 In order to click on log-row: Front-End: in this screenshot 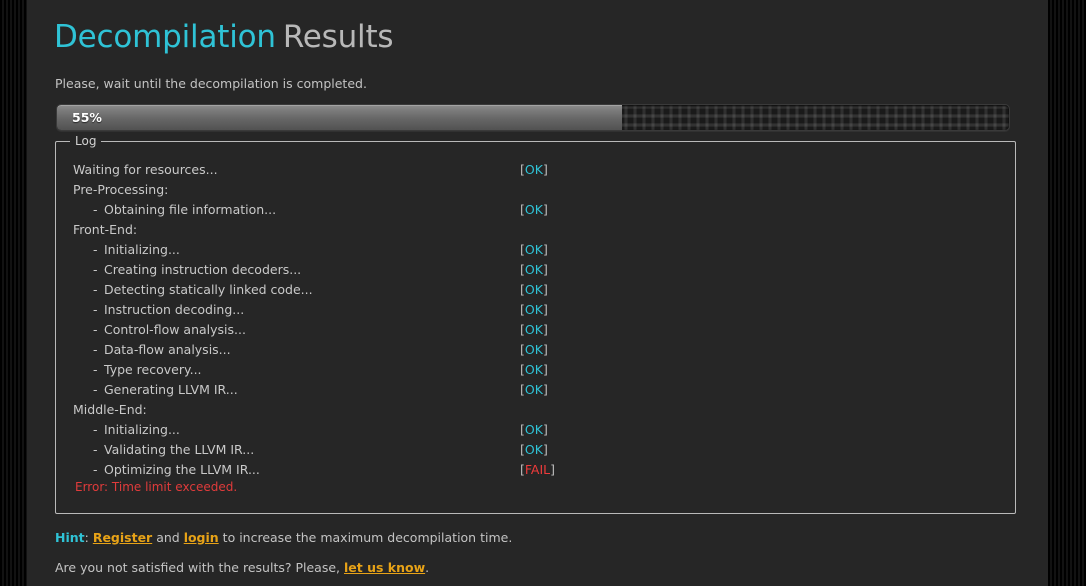, I will do `click(535, 230)`.